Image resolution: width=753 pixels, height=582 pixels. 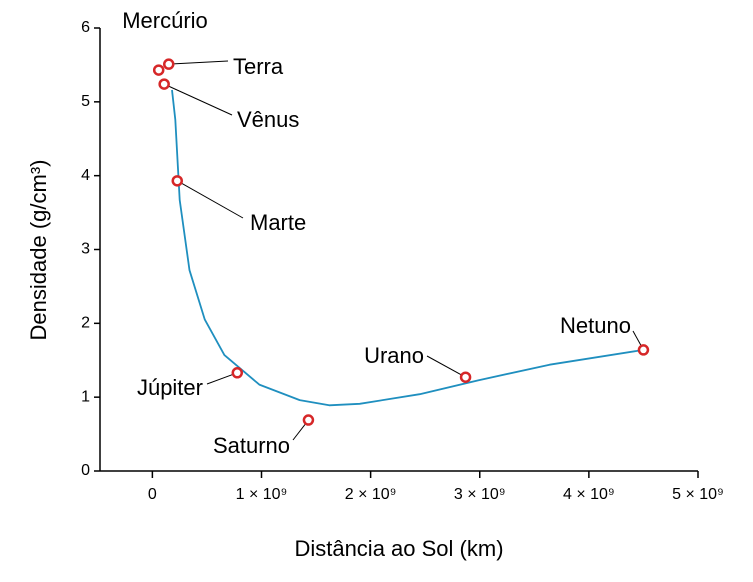 I want to click on y-tick-label: 6, so click(x=85, y=27).